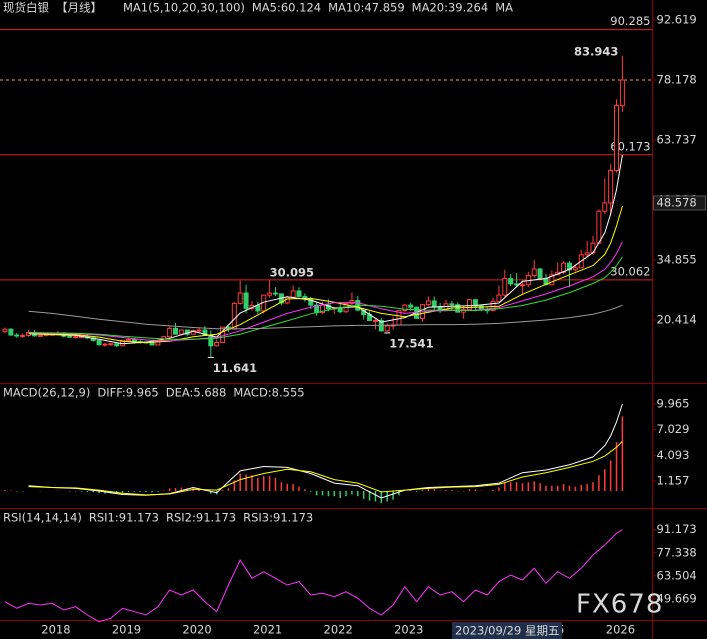 This screenshot has height=639, width=707. What do you see at coordinates (338, 630) in the screenshot?
I see `x-tick-label: 2022` at bounding box center [338, 630].